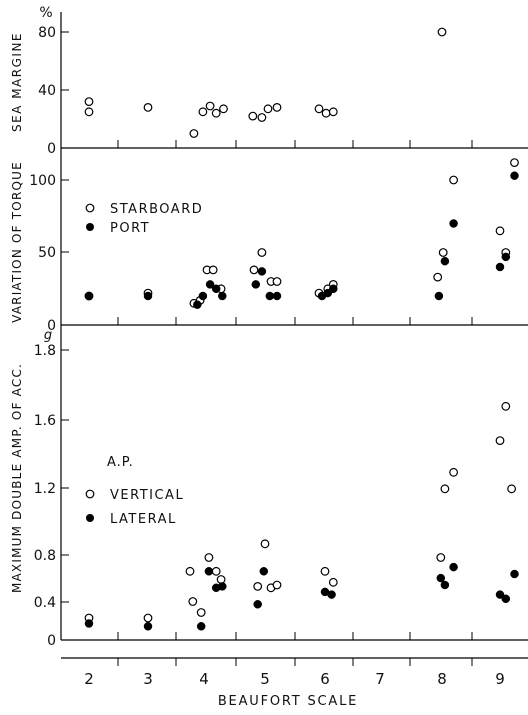 Image resolution: width=528 pixels, height=715 pixels. What do you see at coordinates (45, 489) in the screenshot?
I see `y-tick-label: 1.2` at bounding box center [45, 489].